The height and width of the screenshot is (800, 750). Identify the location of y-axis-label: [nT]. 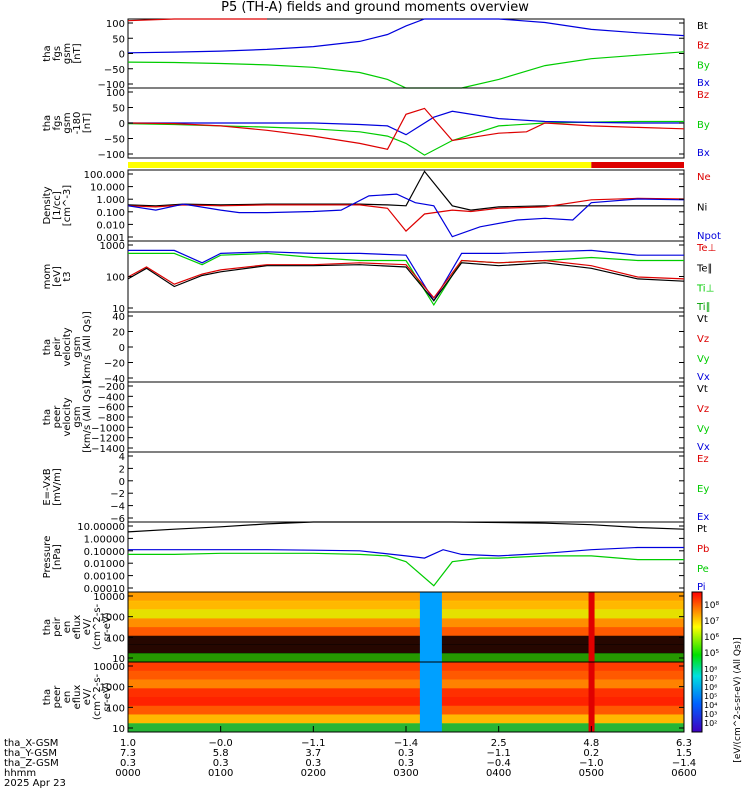
(87, 123).